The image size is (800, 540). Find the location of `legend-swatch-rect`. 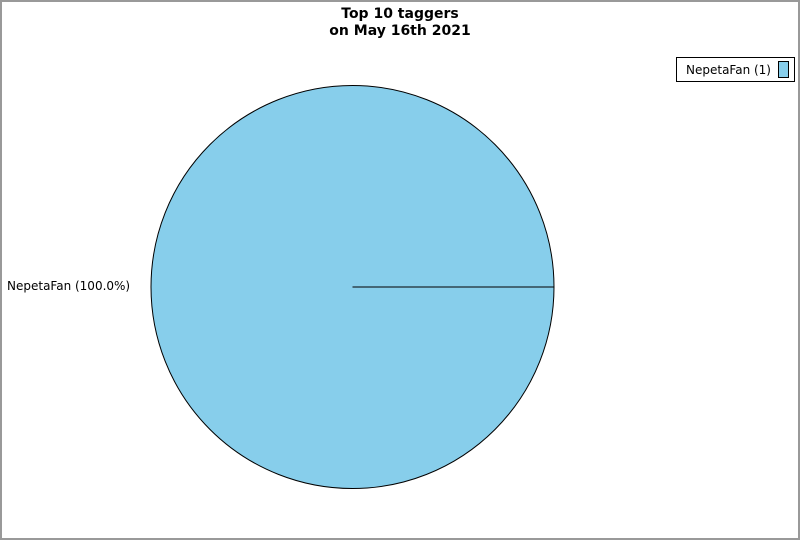

legend-swatch-rect is located at coordinates (783, 69).